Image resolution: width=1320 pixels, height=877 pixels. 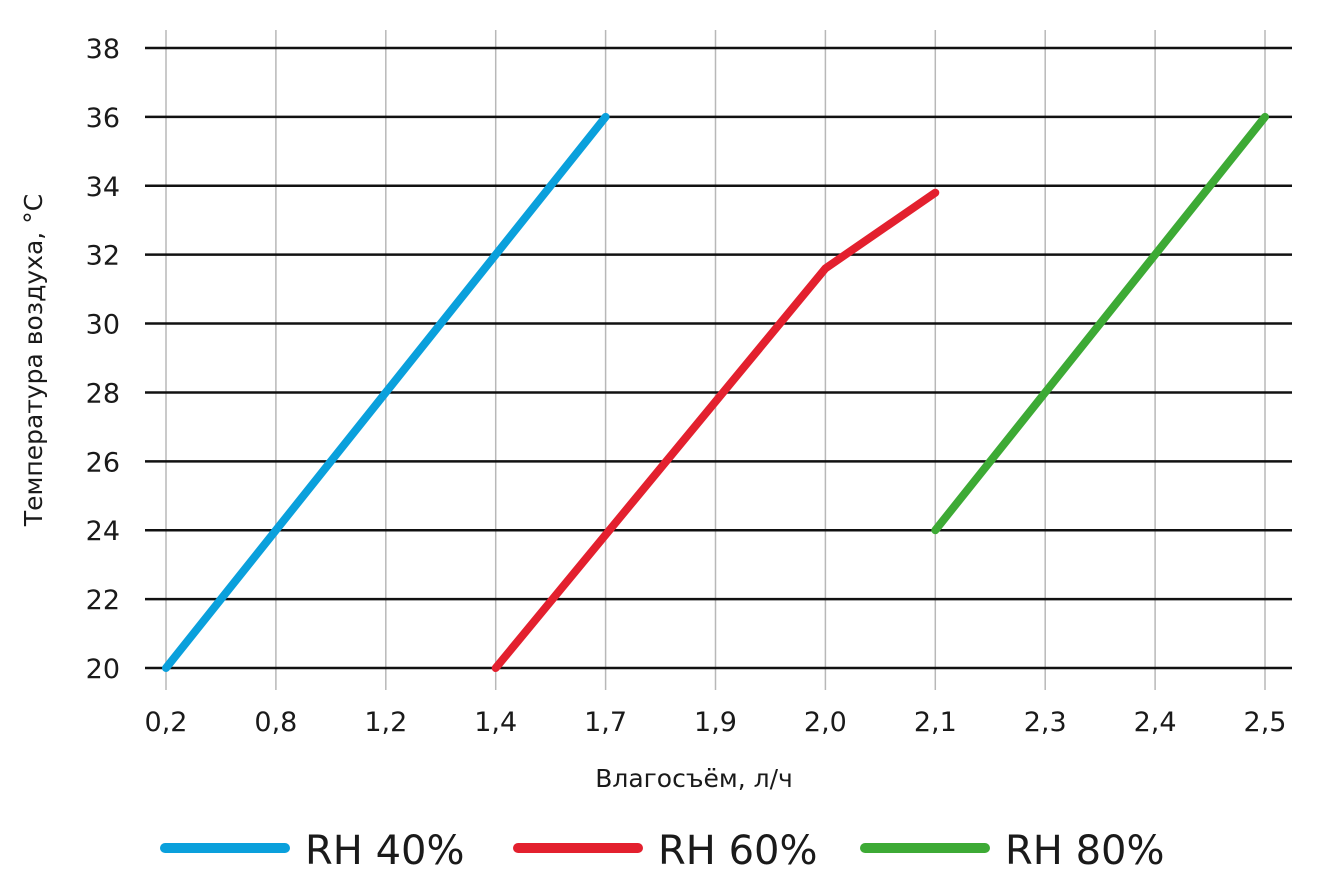 What do you see at coordinates (738, 851) in the screenshot?
I see `legend-label: RH 60%` at bounding box center [738, 851].